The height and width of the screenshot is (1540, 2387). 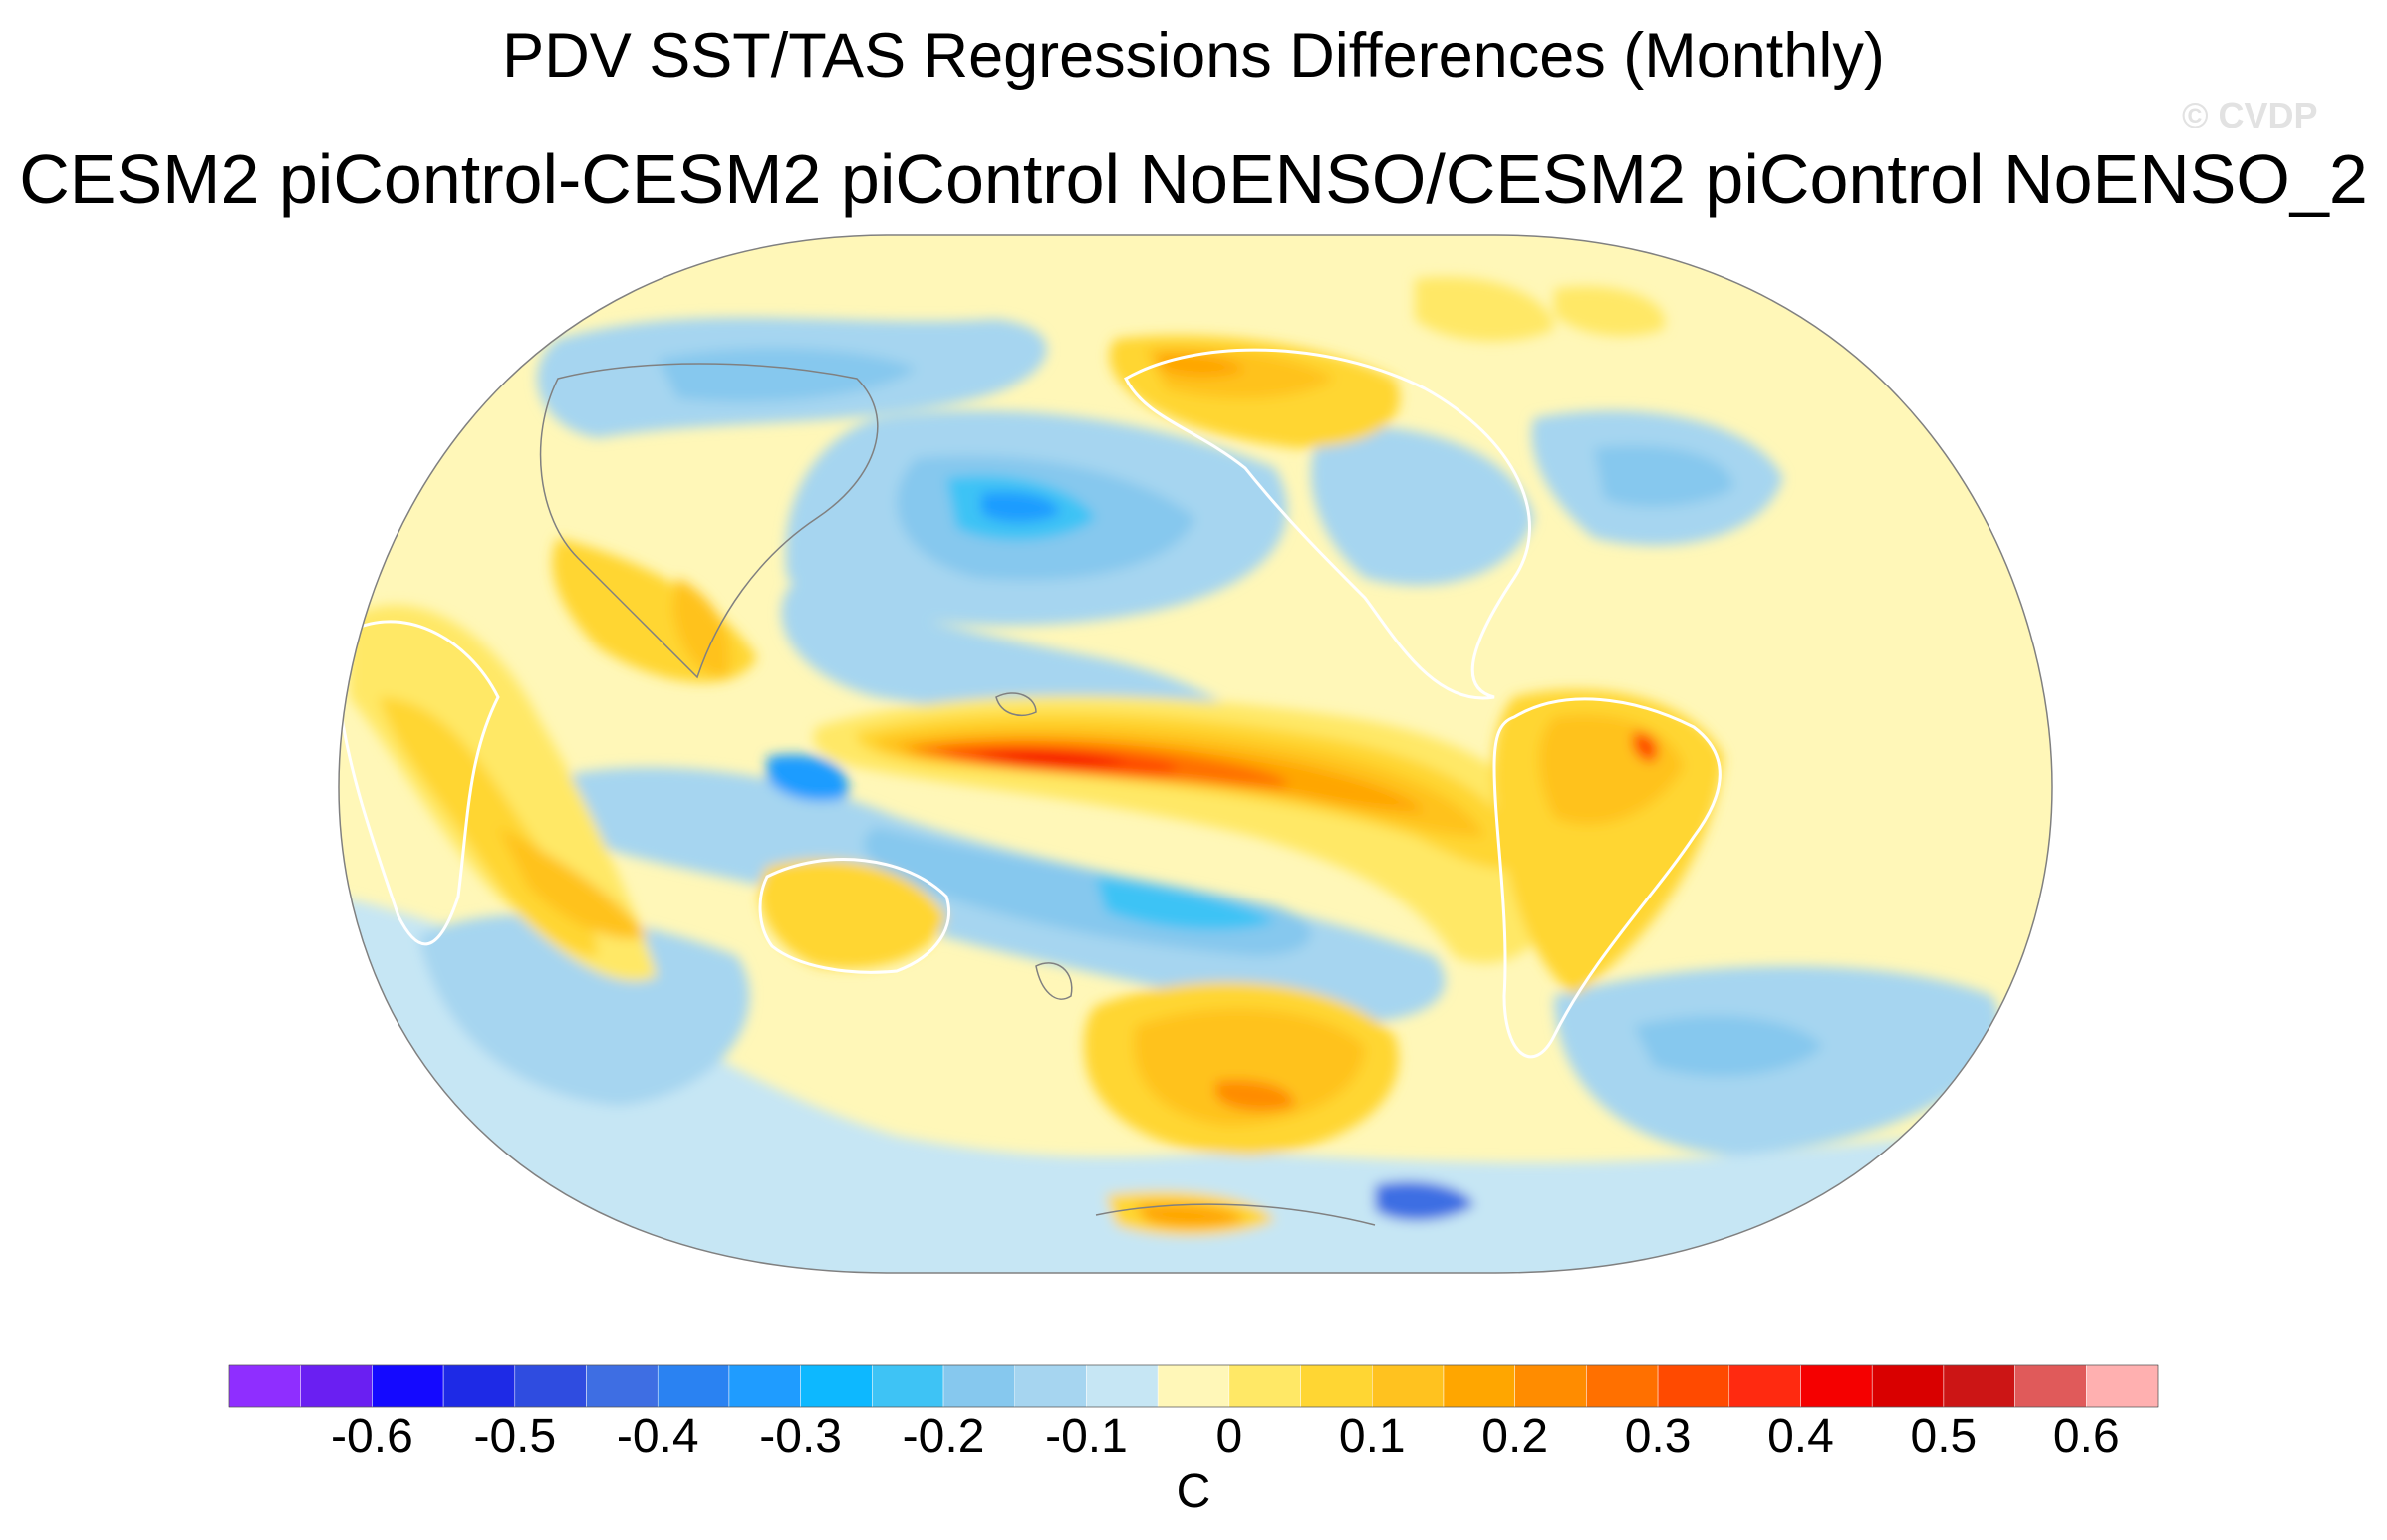 I want to click on colorbar-tick-label: -0.5, so click(x=515, y=1437).